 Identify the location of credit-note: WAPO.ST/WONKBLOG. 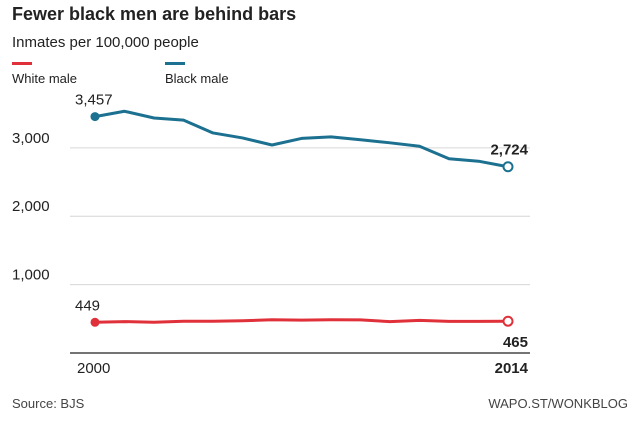
(558, 403).